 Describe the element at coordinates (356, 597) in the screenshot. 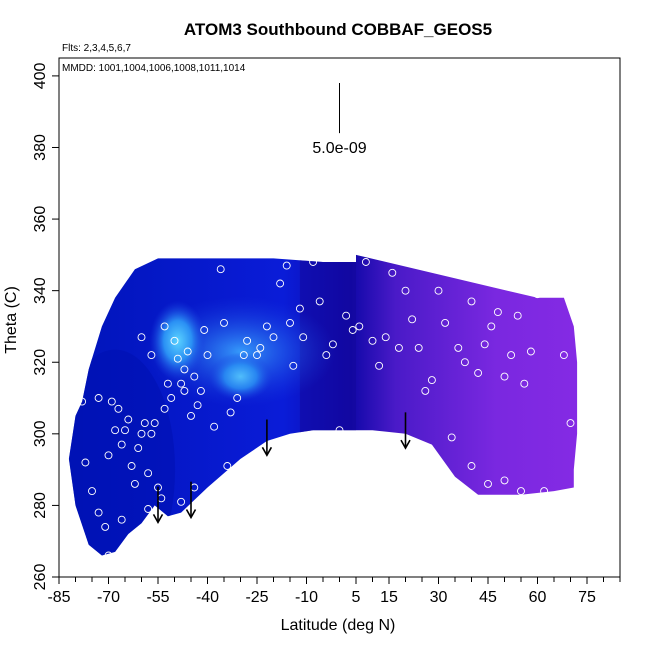

I see `x-tick-label: 5` at that location.